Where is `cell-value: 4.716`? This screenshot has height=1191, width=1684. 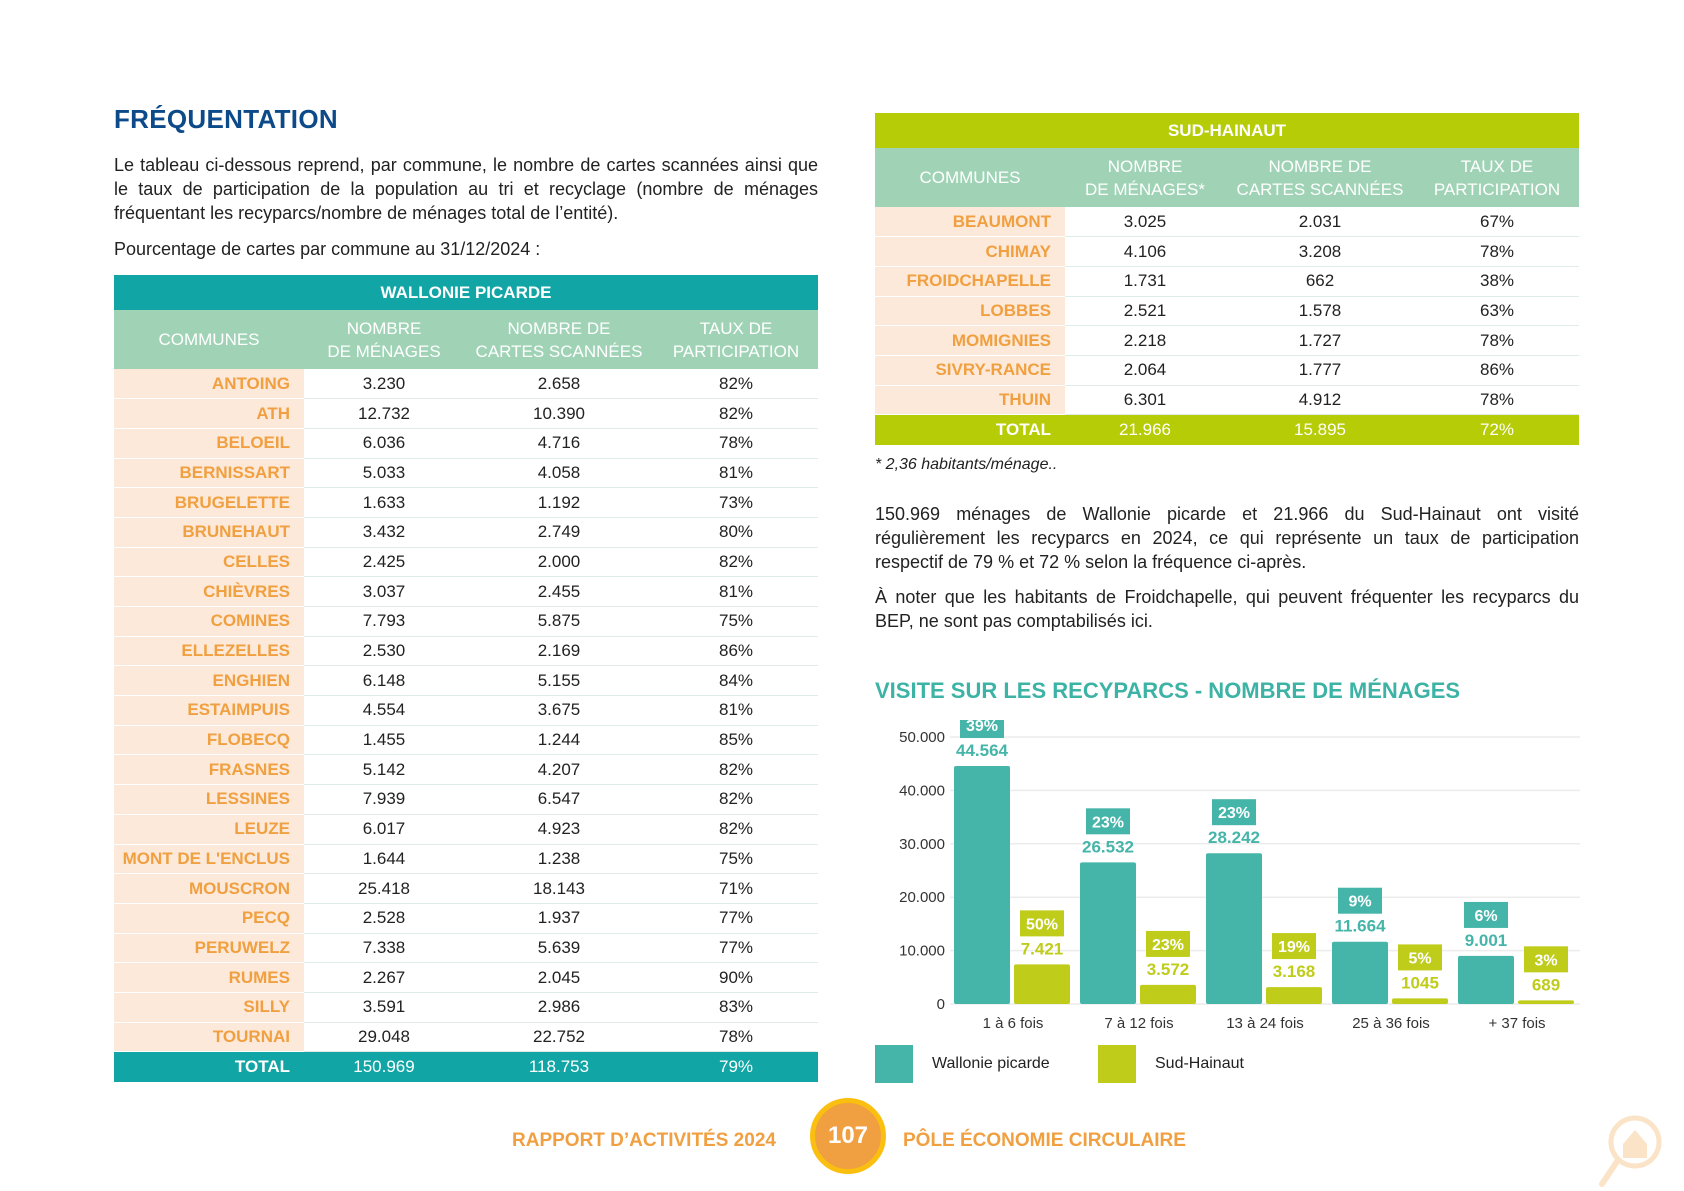
cell-value: 4.716 is located at coordinates (559, 443).